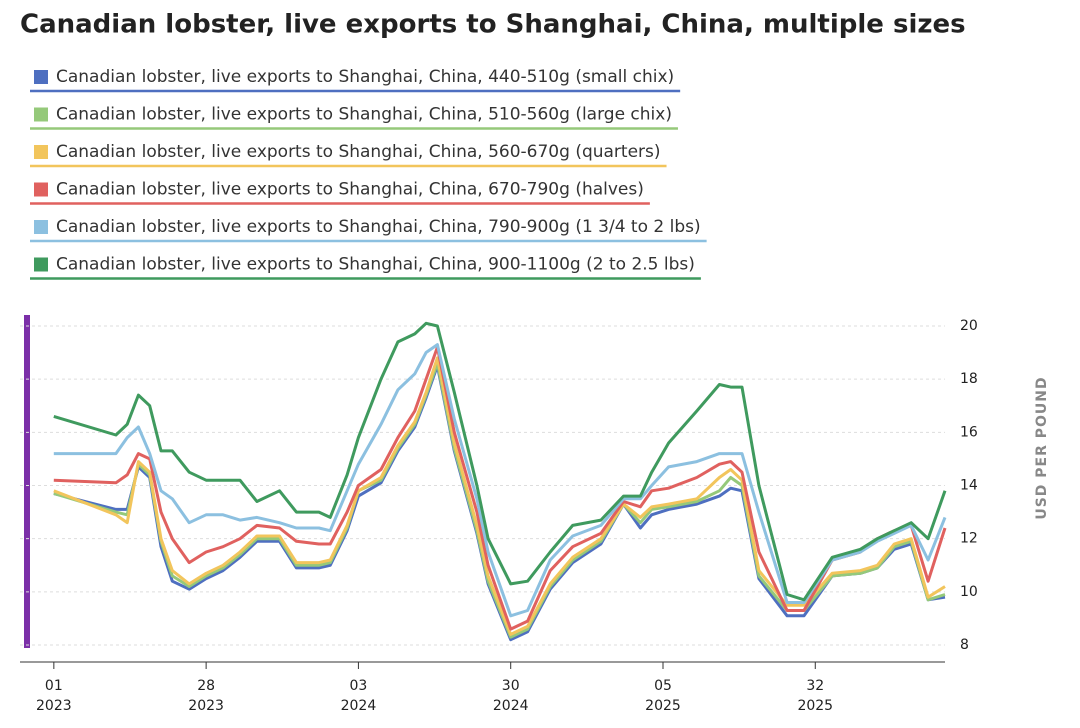  What do you see at coordinates (969, 379) in the screenshot?
I see `y-tick-label: 18` at bounding box center [969, 379].